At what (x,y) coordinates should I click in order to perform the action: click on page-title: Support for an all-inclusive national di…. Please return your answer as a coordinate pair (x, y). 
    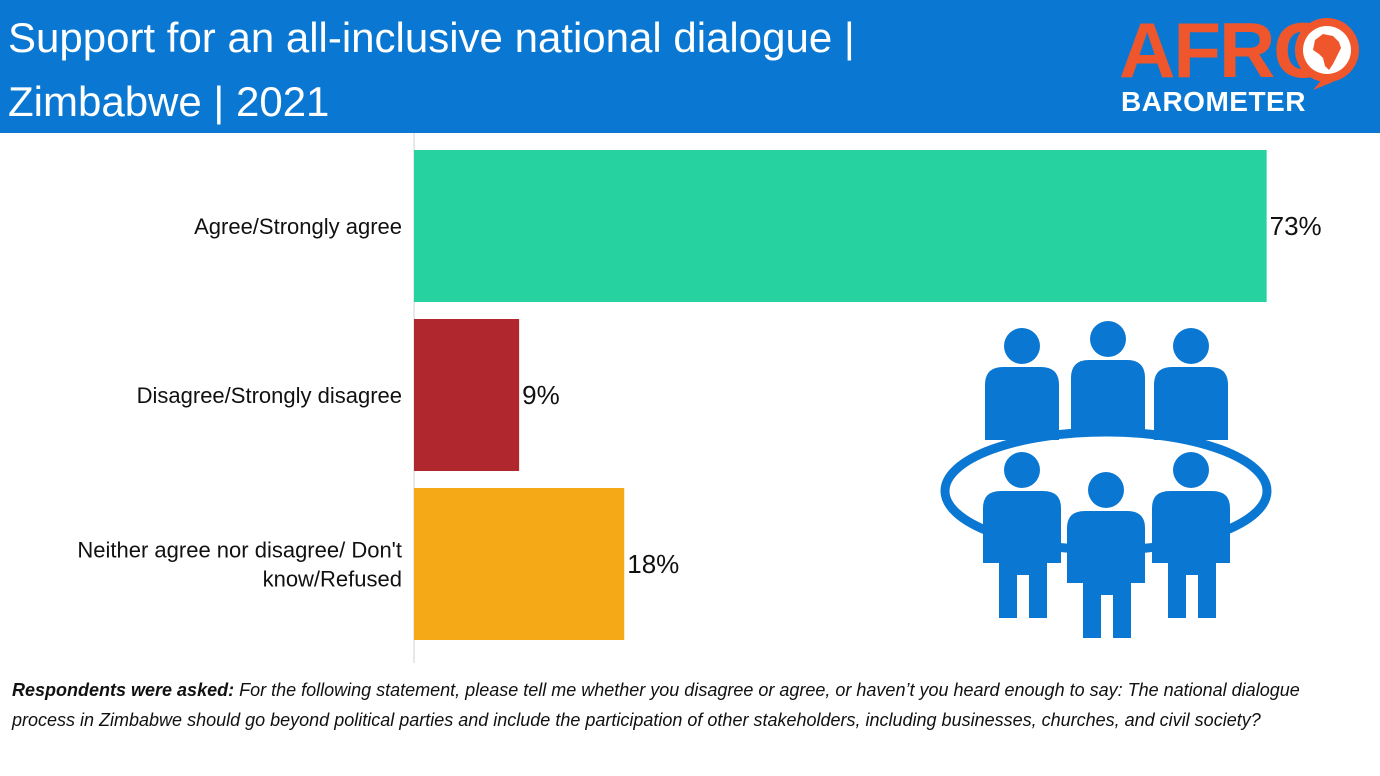
    Looking at the image, I should click on (508, 70).